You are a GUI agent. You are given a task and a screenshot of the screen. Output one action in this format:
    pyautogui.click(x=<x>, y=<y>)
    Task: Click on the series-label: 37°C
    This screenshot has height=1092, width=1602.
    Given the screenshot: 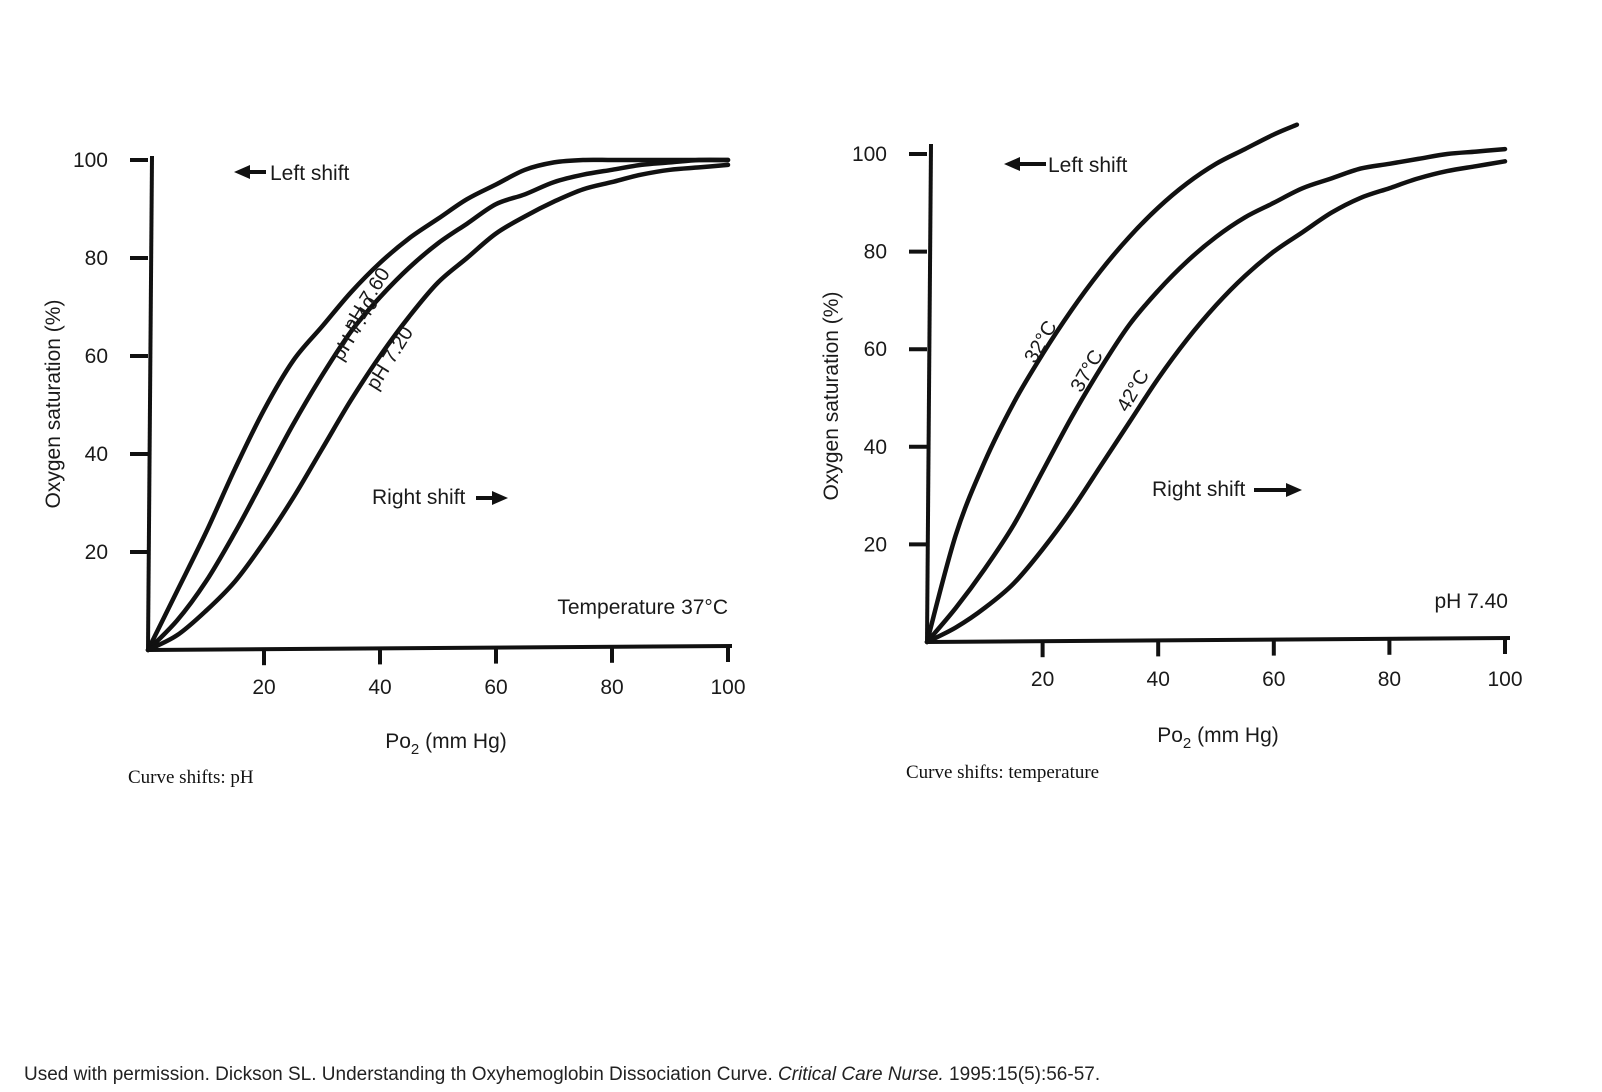 What is the action you would take?
    pyautogui.click(x=1087, y=371)
    